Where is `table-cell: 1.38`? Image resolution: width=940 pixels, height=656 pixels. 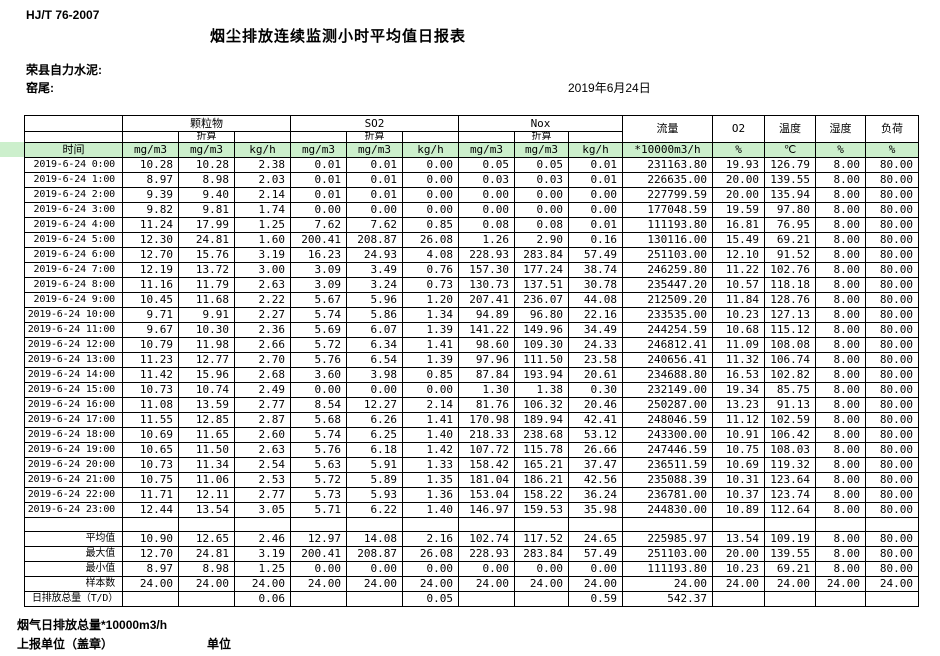
table-cell: 1.38 is located at coordinates (541, 390).